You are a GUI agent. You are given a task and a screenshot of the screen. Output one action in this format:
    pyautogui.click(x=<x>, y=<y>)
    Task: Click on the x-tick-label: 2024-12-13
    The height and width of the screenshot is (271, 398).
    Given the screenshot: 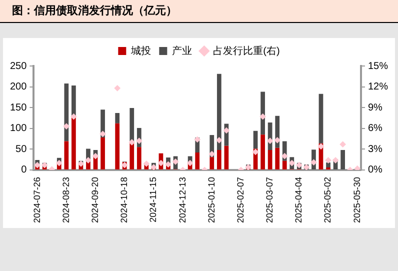 What is the action you would take?
    pyautogui.click(x=182, y=200)
    